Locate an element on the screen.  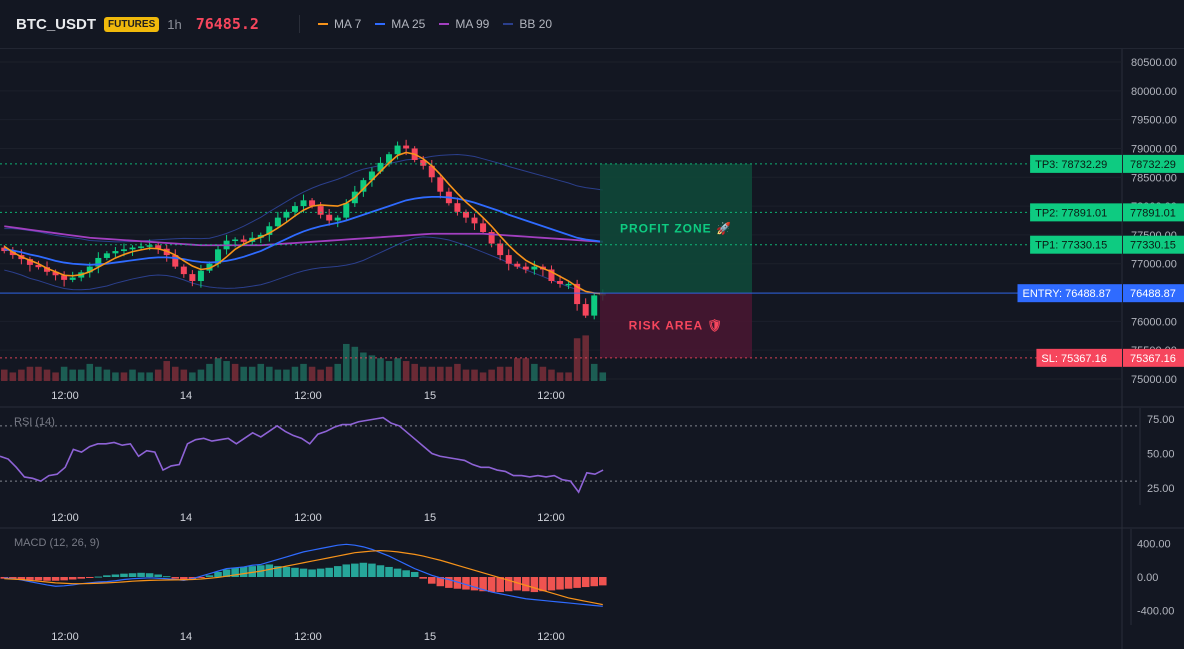
macd-tick-label: -400.00 is located at coordinates (1155, 612).